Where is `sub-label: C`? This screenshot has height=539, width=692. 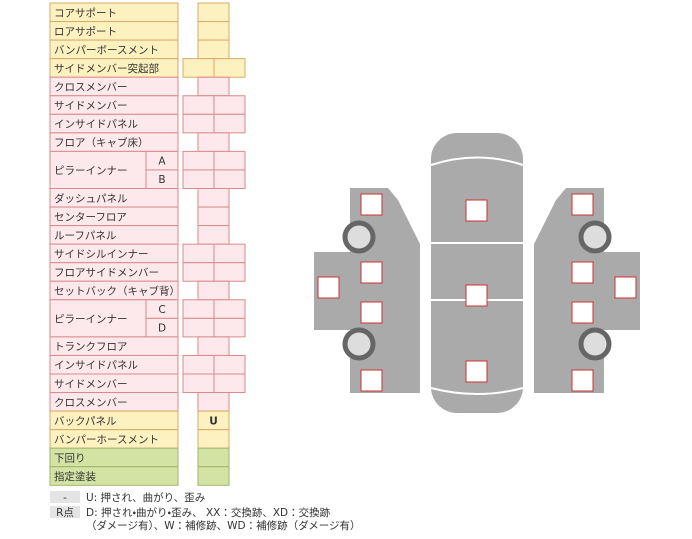 sub-label: C is located at coordinates (161, 310).